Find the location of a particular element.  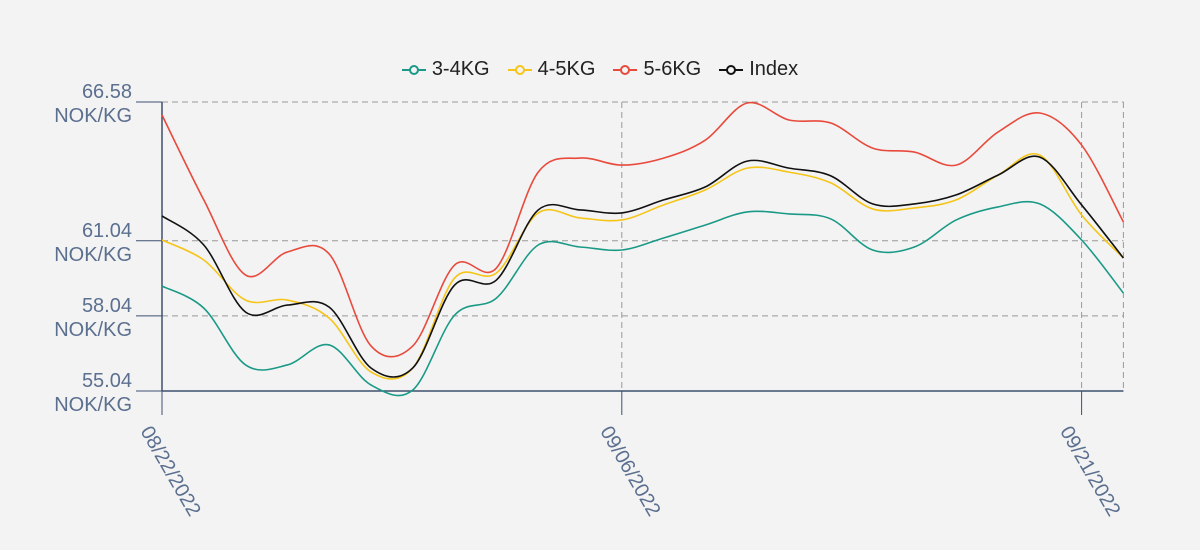

legend-item: Index is located at coordinates (758, 69).